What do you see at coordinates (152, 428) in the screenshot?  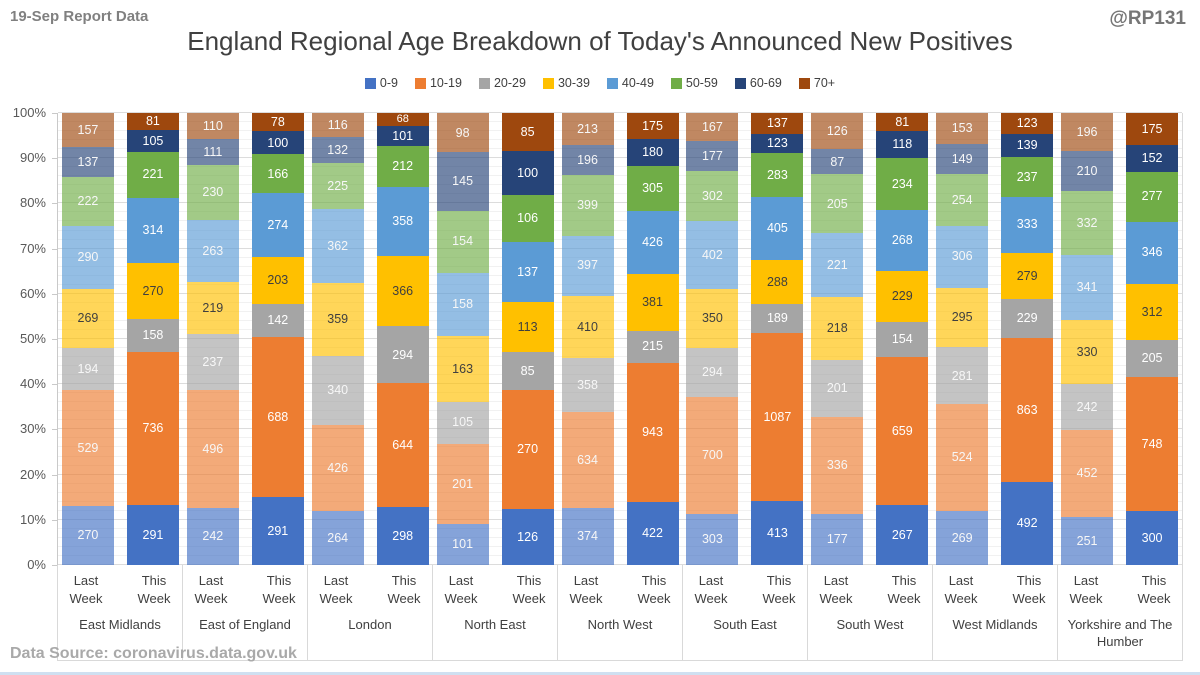 I see `bar-segment-age-10-19: 736` at bounding box center [152, 428].